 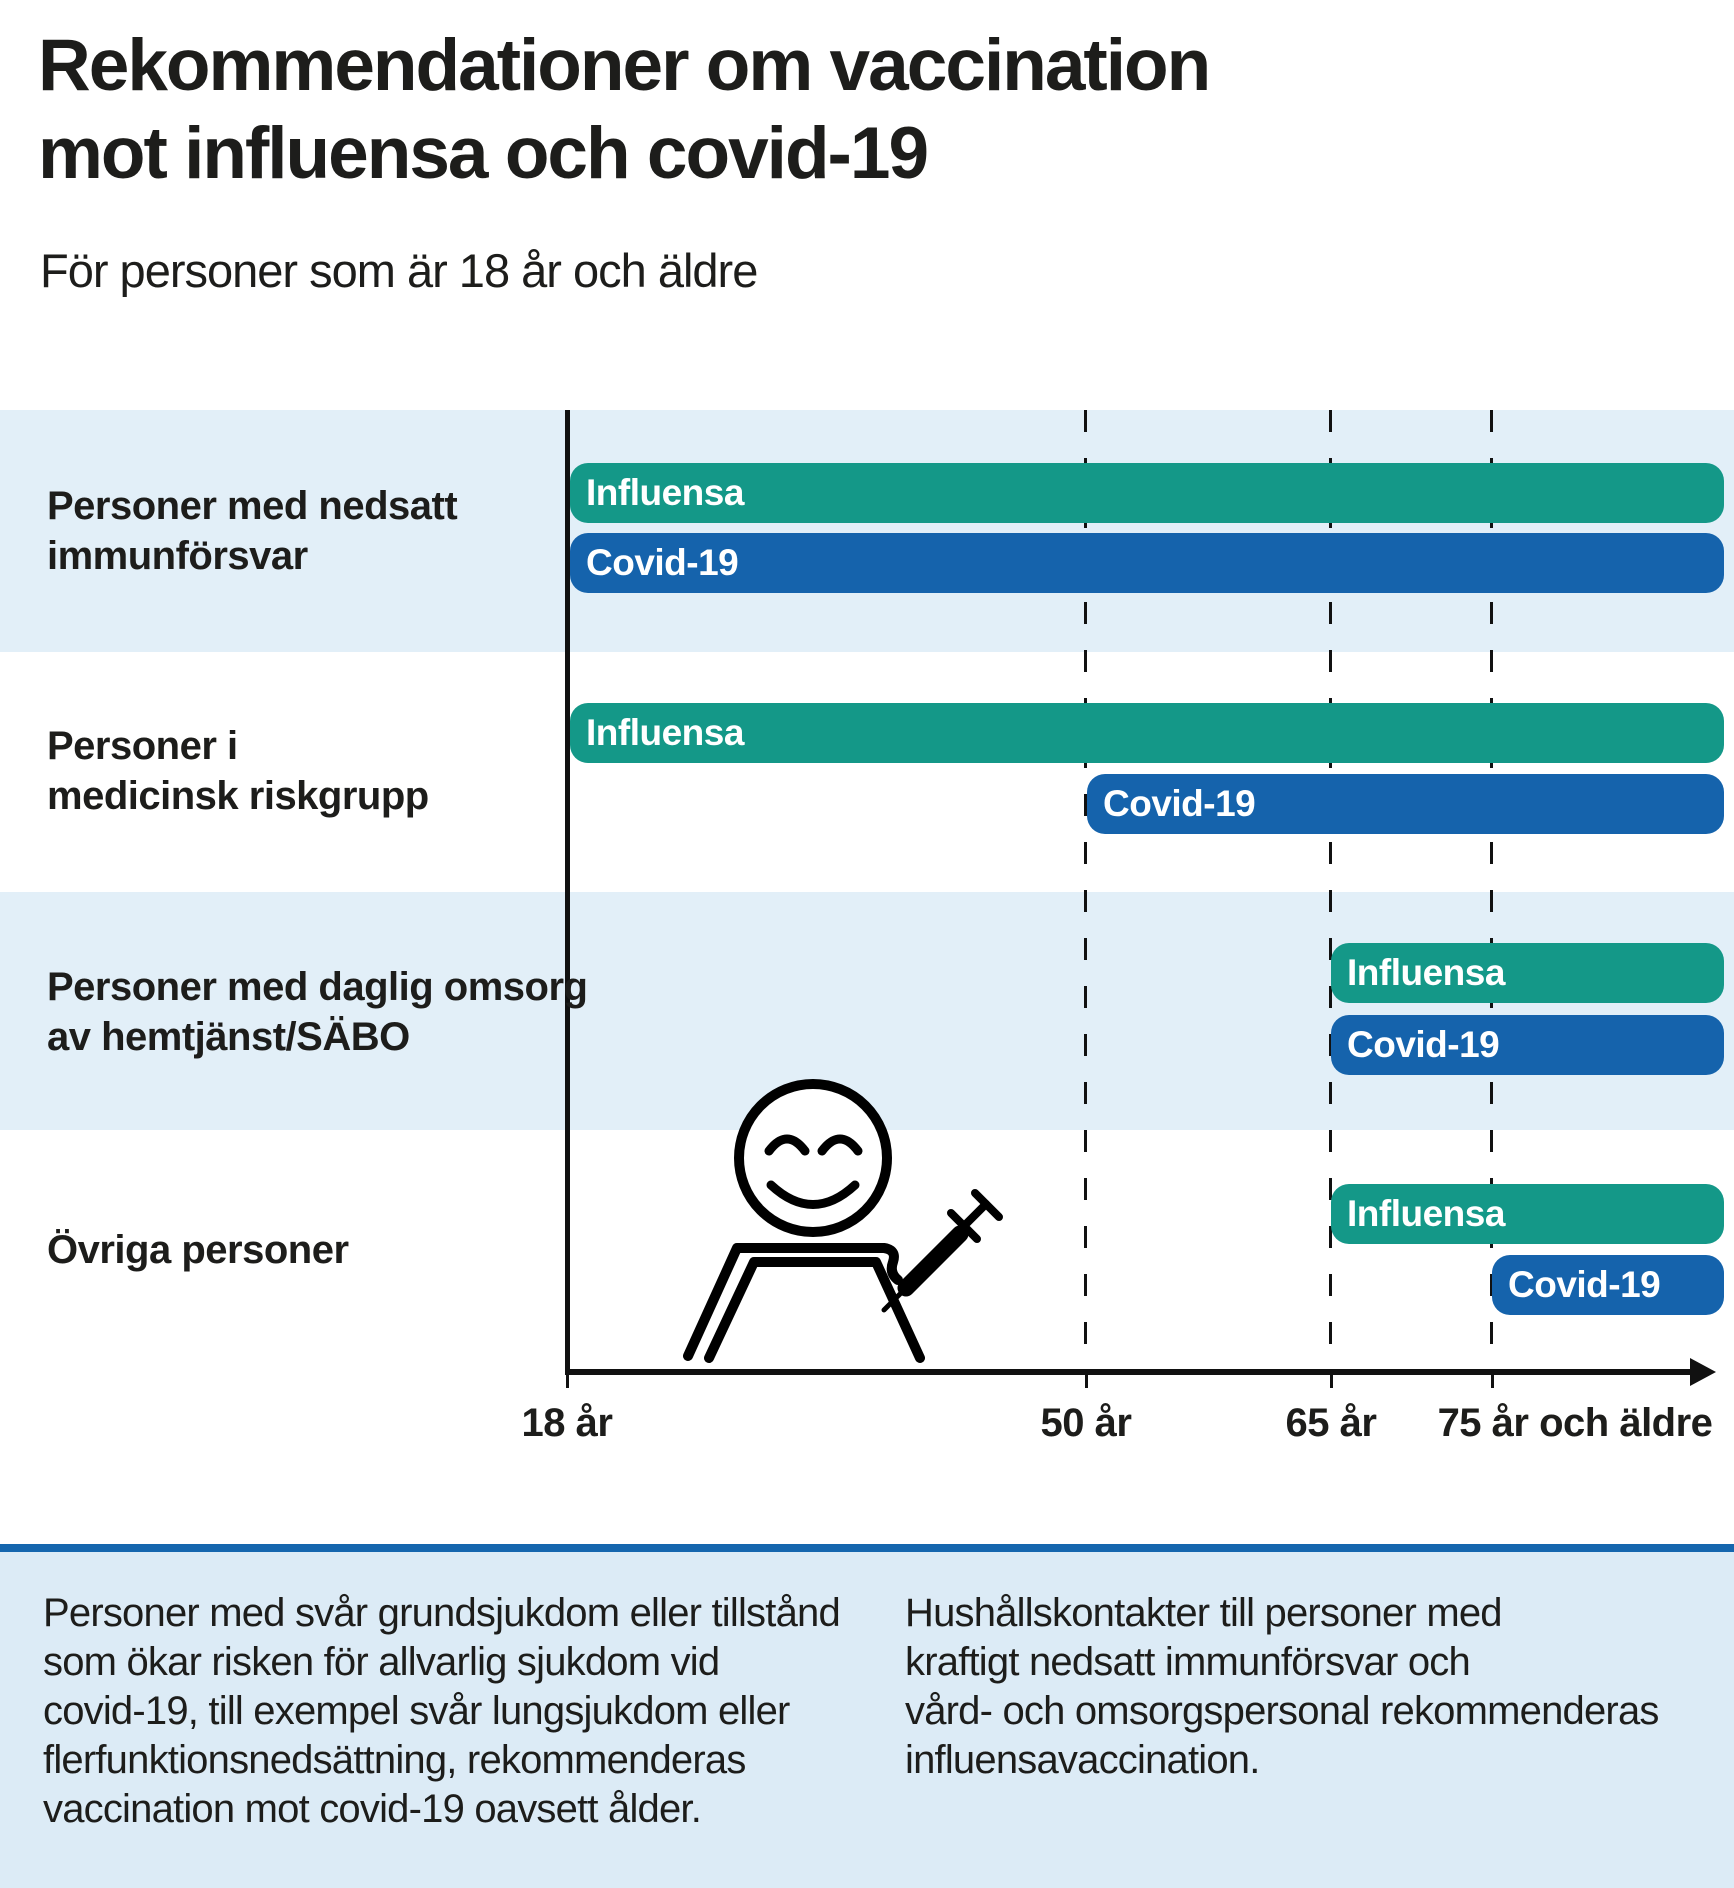 I want to click on x-label-65-ar: 65 år, so click(x=1331, y=1423).